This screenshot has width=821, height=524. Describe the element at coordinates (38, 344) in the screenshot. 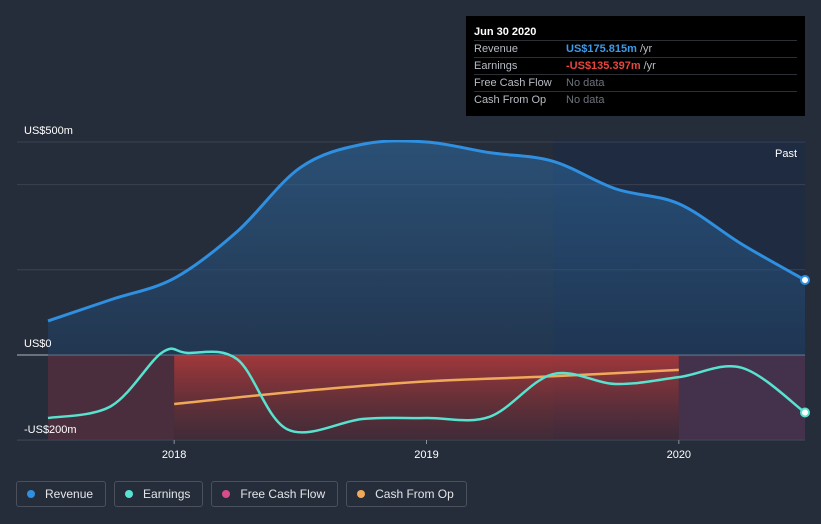

I see `y-tick-label: US$0` at that location.